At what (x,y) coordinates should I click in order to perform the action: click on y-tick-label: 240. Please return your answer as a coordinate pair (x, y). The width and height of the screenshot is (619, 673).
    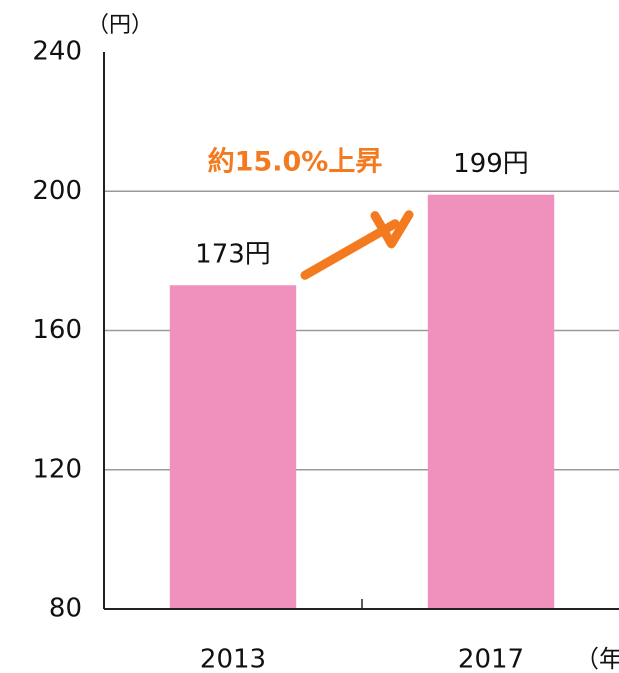
    Looking at the image, I should click on (57, 52).